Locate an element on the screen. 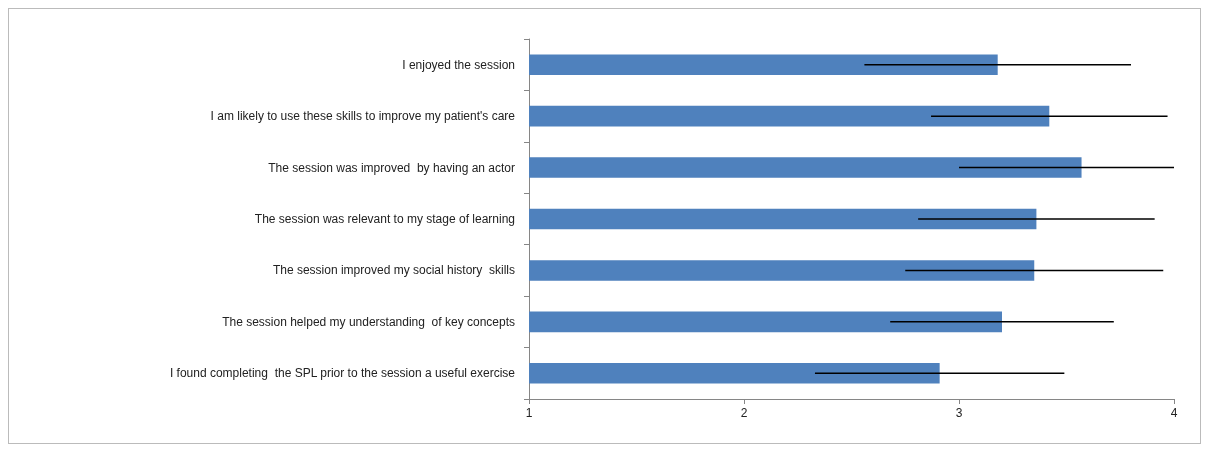  y-tick-label: The session improved my social history skills is located at coordinates (393, 270).